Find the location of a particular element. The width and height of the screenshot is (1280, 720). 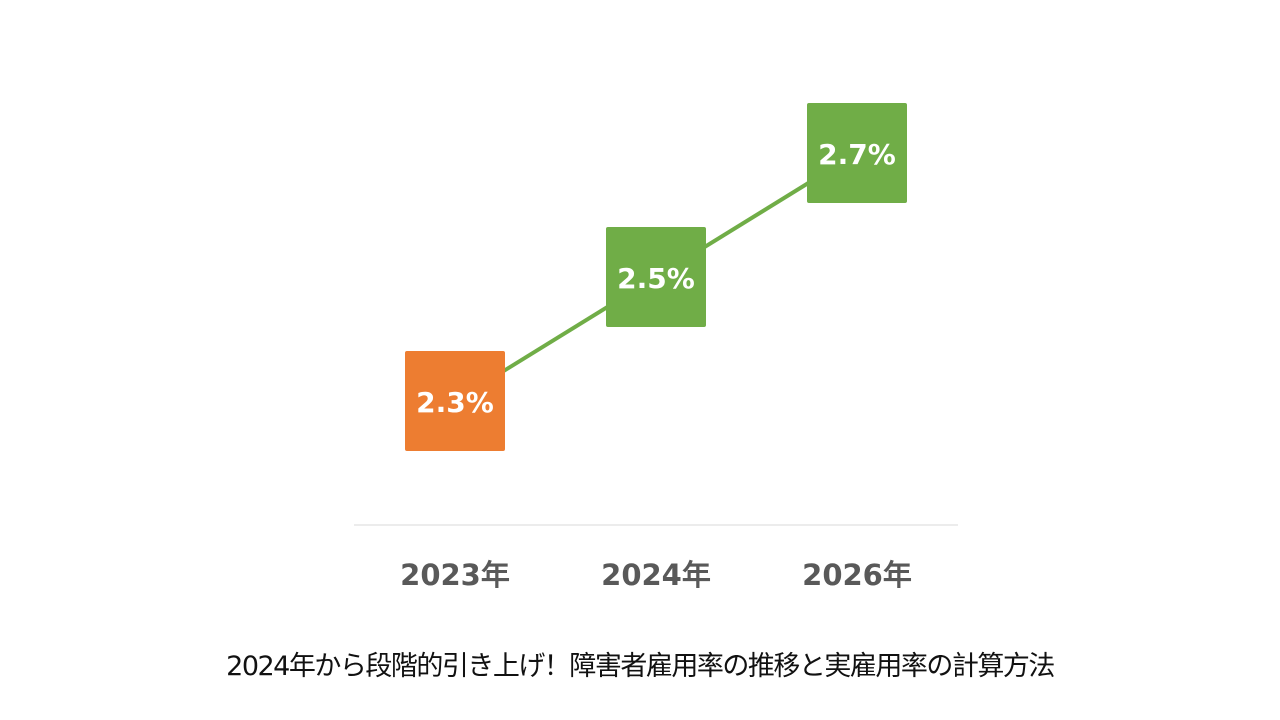

data-label: 2.7% is located at coordinates (857, 154).